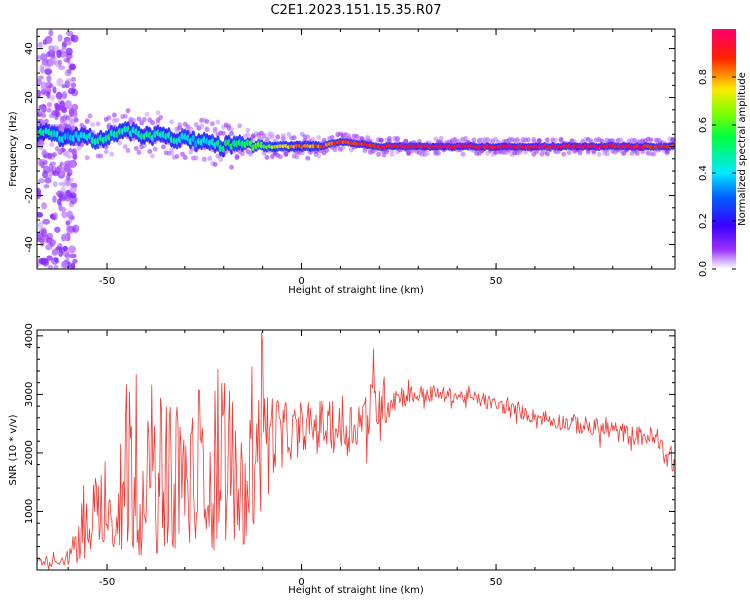 This screenshot has height=600, width=750. I want to click on y-tick-label: 4000, so click(29, 335).